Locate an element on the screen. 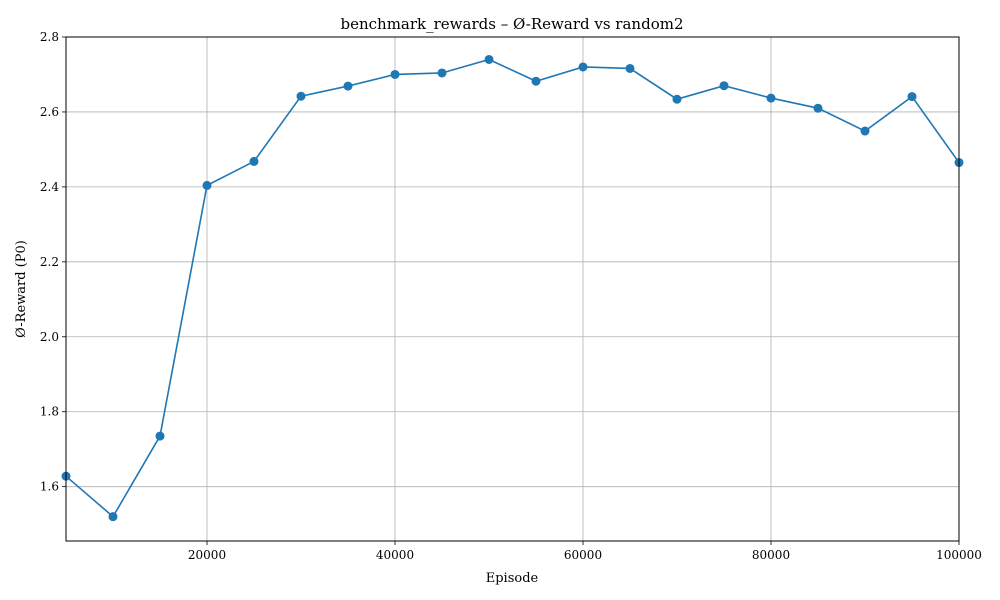 Image resolution: width=1000 pixels, height=600 pixels. y-axis-label: Ø-Reward (P0) is located at coordinates (21, 289).